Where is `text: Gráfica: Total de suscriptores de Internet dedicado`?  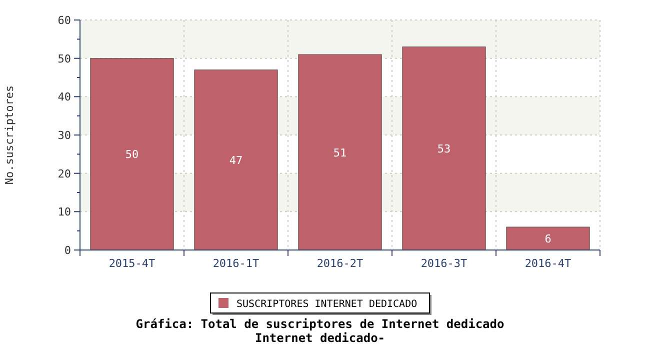 text: Gráfica: Total de suscriptores de Internet dedicado is located at coordinates (320, 324).